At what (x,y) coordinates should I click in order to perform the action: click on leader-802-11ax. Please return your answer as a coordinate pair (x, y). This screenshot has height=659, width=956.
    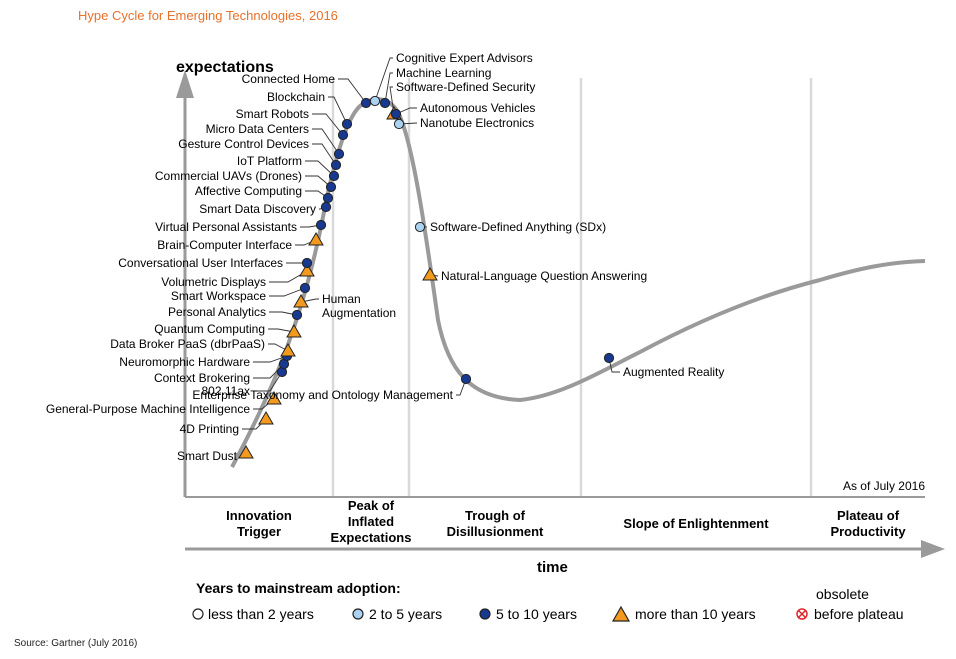
    Looking at the image, I should click on (268, 381).